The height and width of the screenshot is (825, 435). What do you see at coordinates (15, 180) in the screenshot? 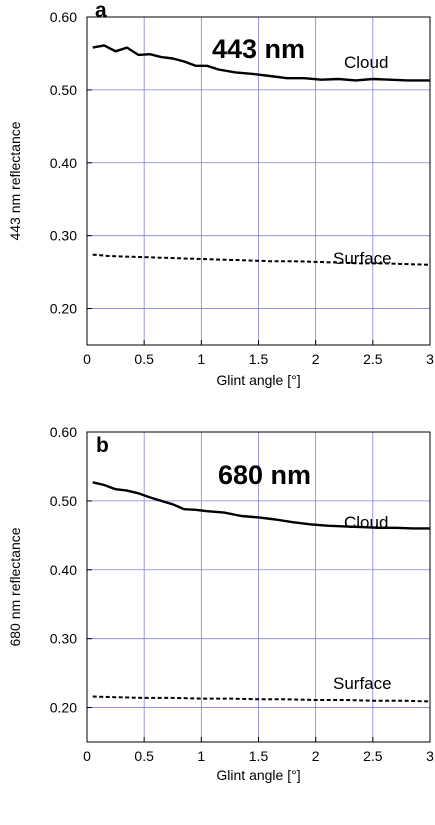
I see `y-axis-label: 443 nm reflectance` at bounding box center [15, 180].